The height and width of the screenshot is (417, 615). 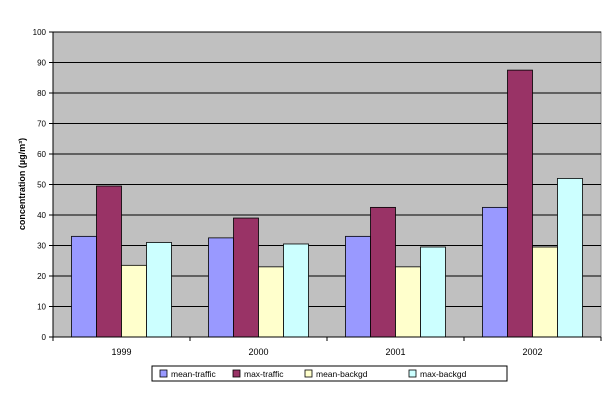 What do you see at coordinates (258, 352) in the screenshot?
I see `x-tick-label: 2000` at bounding box center [258, 352].